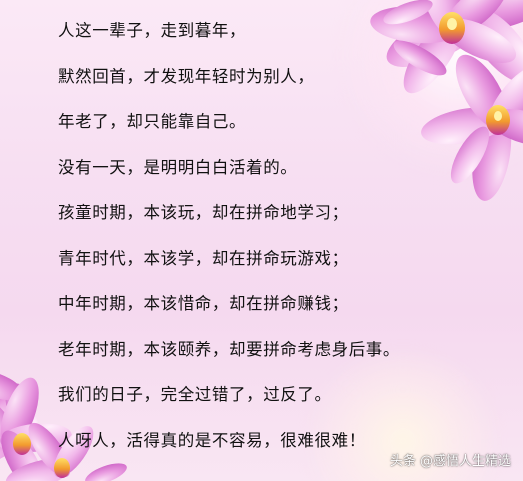 Image resolution: width=523 pixels, height=481 pixels. I want to click on poem-line: 人呀人，活得真的是不容易，很难很难！, so click(212, 440).